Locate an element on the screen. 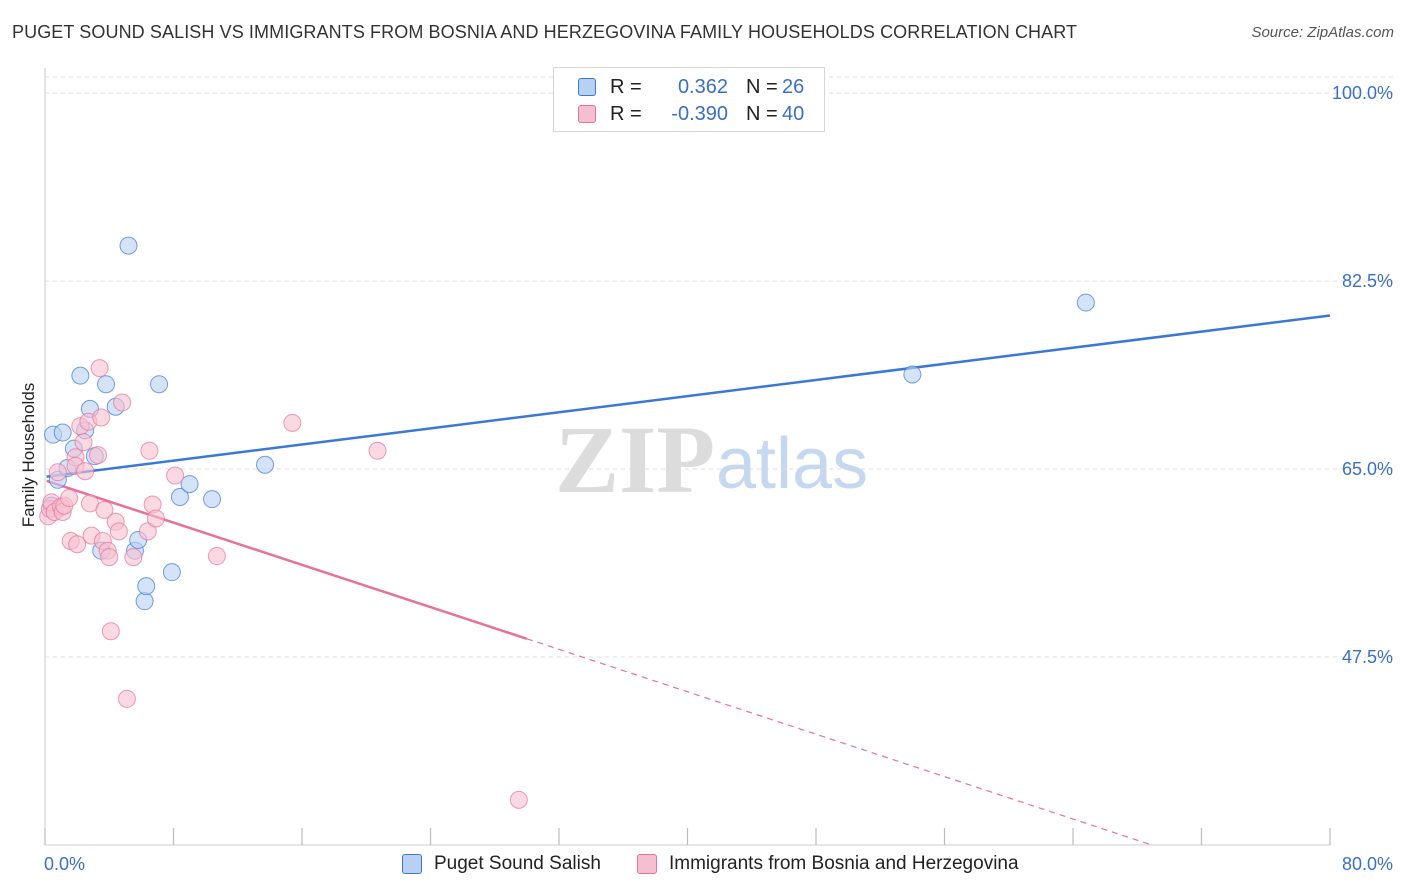 This screenshot has height=892, width=1406. legend-label-bosnia-herzegovina: Immigrants from Bosnia and Herzegovina is located at coordinates (844, 863).